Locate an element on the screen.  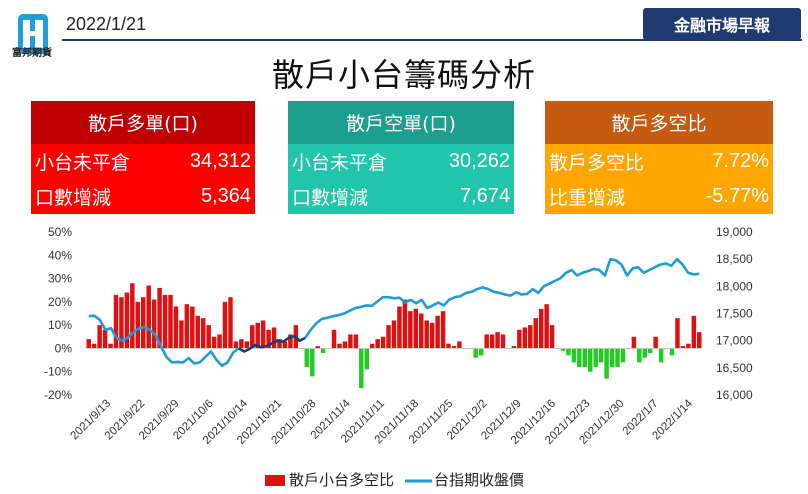
panel-title: 散戶多單(口) is located at coordinates (143, 122).